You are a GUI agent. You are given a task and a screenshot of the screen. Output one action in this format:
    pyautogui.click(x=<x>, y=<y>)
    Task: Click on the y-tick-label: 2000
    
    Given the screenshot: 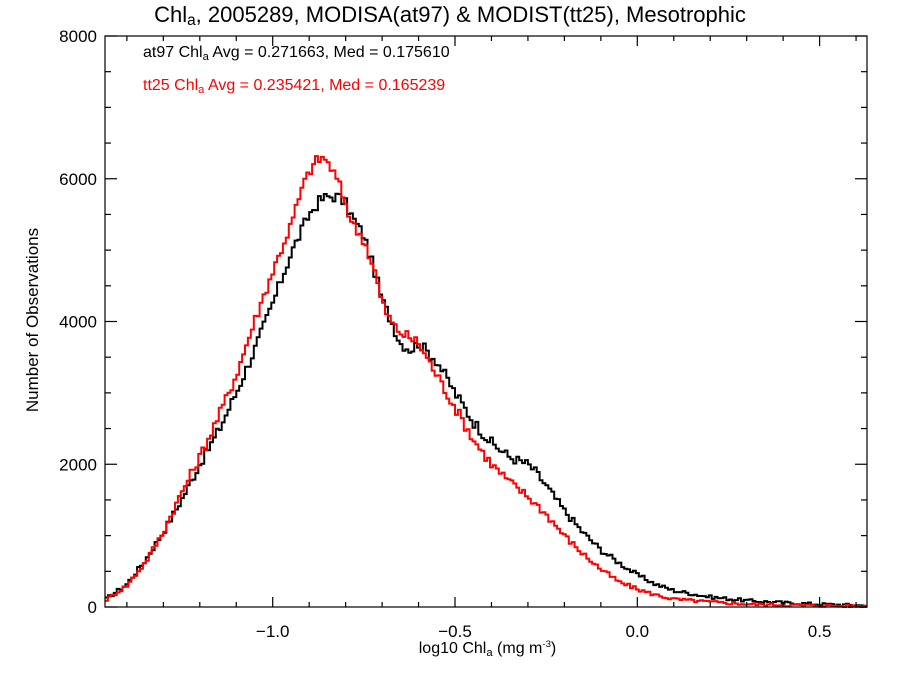 What is the action you would take?
    pyautogui.click(x=78, y=464)
    